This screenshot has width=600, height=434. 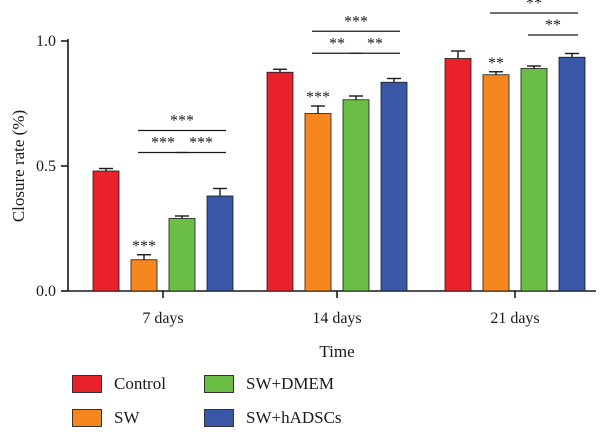 What do you see at coordinates (87, 418) in the screenshot?
I see `legend-swatch-sw` at bounding box center [87, 418].